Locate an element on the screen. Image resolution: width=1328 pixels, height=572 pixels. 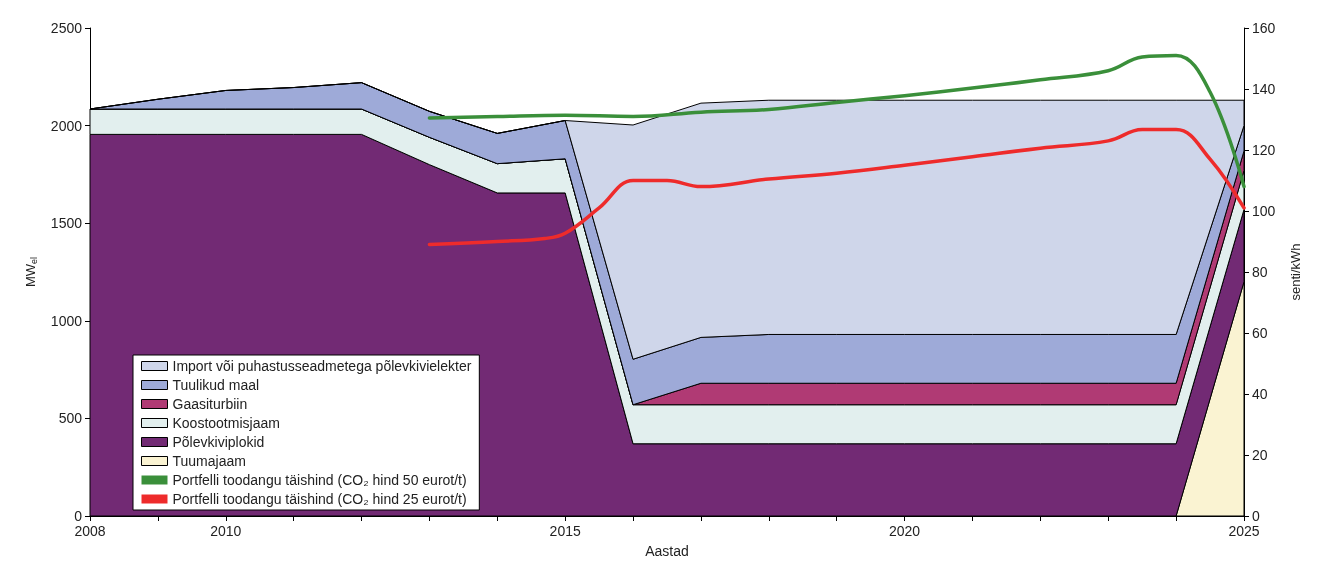
y2-tick-label: 100 is located at coordinates (1264, 211).